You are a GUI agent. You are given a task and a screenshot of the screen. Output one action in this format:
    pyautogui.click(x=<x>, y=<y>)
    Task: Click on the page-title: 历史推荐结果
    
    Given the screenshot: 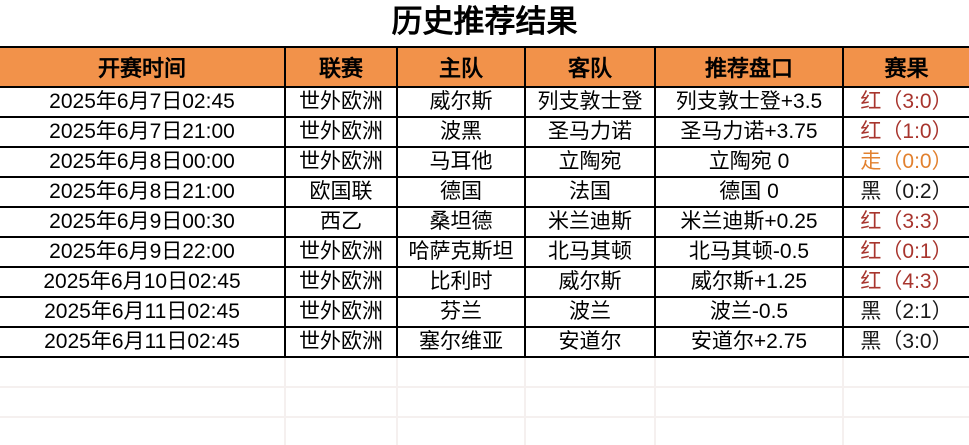 What is the action you would take?
    pyautogui.click(x=484, y=21)
    